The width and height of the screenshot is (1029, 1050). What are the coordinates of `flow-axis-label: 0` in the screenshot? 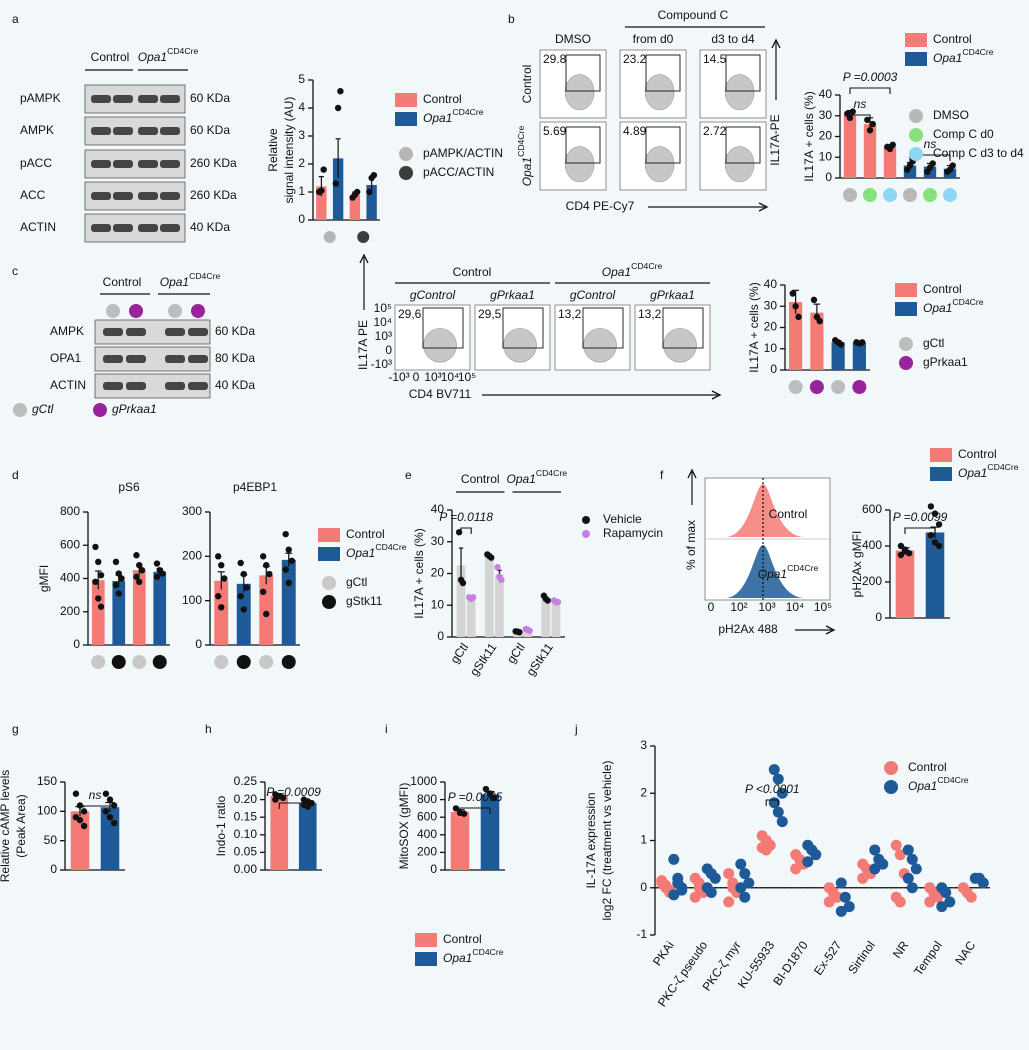 It's located at (416, 377).